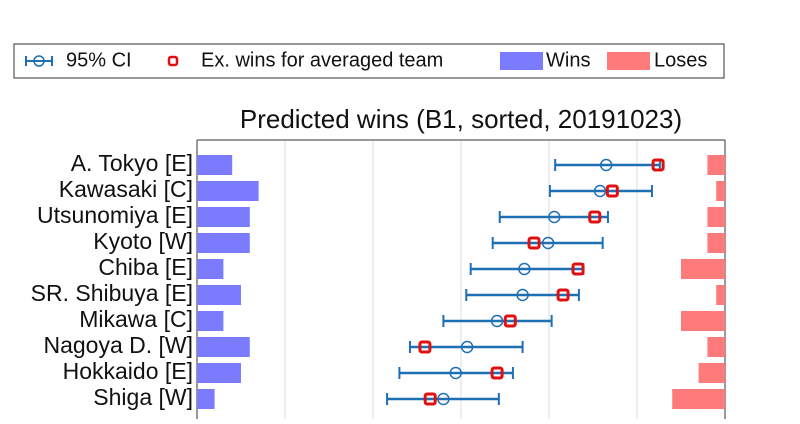 The height and width of the screenshot is (424, 800). Describe the element at coordinates (568, 60) in the screenshot. I see `legend-label: Wins` at that location.